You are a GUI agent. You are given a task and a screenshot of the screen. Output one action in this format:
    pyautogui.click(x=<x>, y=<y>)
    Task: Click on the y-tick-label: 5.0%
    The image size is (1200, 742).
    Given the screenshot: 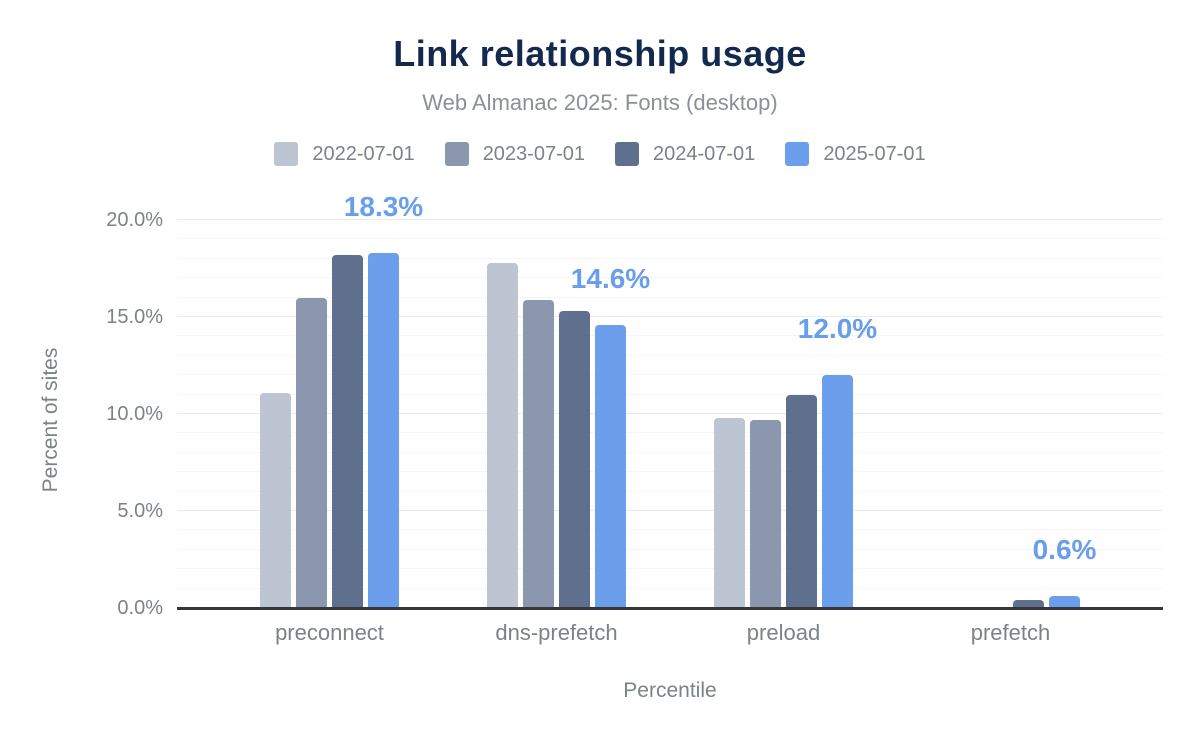 What is the action you would take?
    pyautogui.click(x=140, y=511)
    